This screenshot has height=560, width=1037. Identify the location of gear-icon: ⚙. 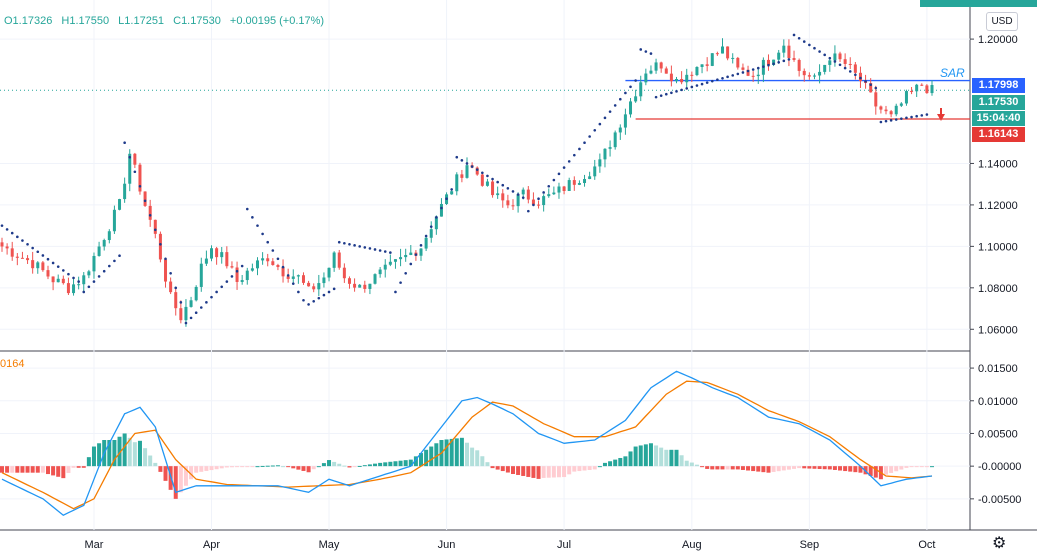
(999, 543).